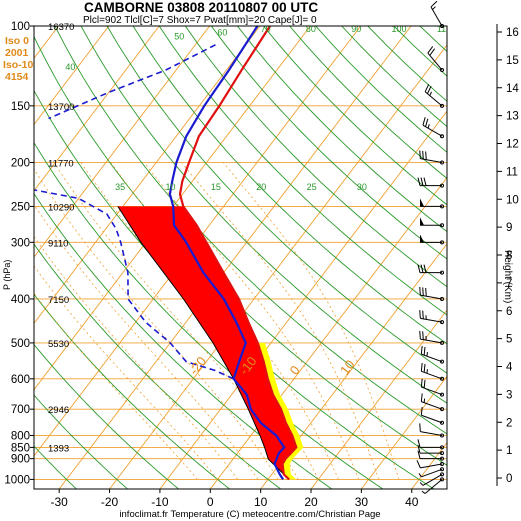  What do you see at coordinates (210, 502) in the screenshot?
I see `temperature-tick-label: 0` at bounding box center [210, 502].